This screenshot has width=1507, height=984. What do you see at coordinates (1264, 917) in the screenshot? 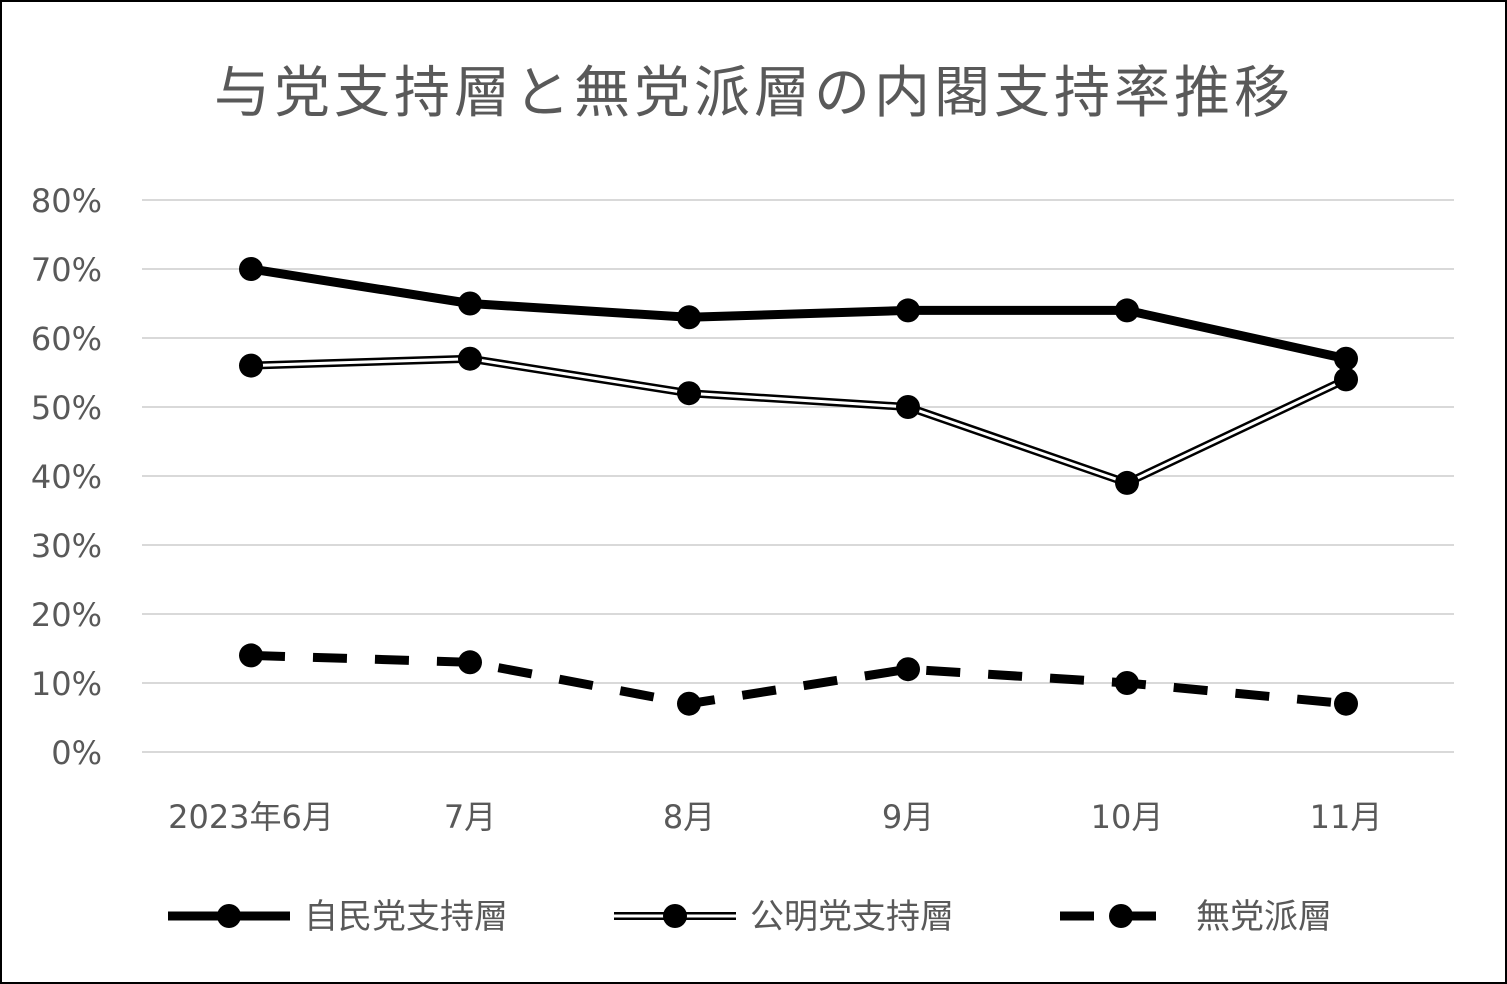
I see `legend-label: 無党派層` at bounding box center [1264, 917].